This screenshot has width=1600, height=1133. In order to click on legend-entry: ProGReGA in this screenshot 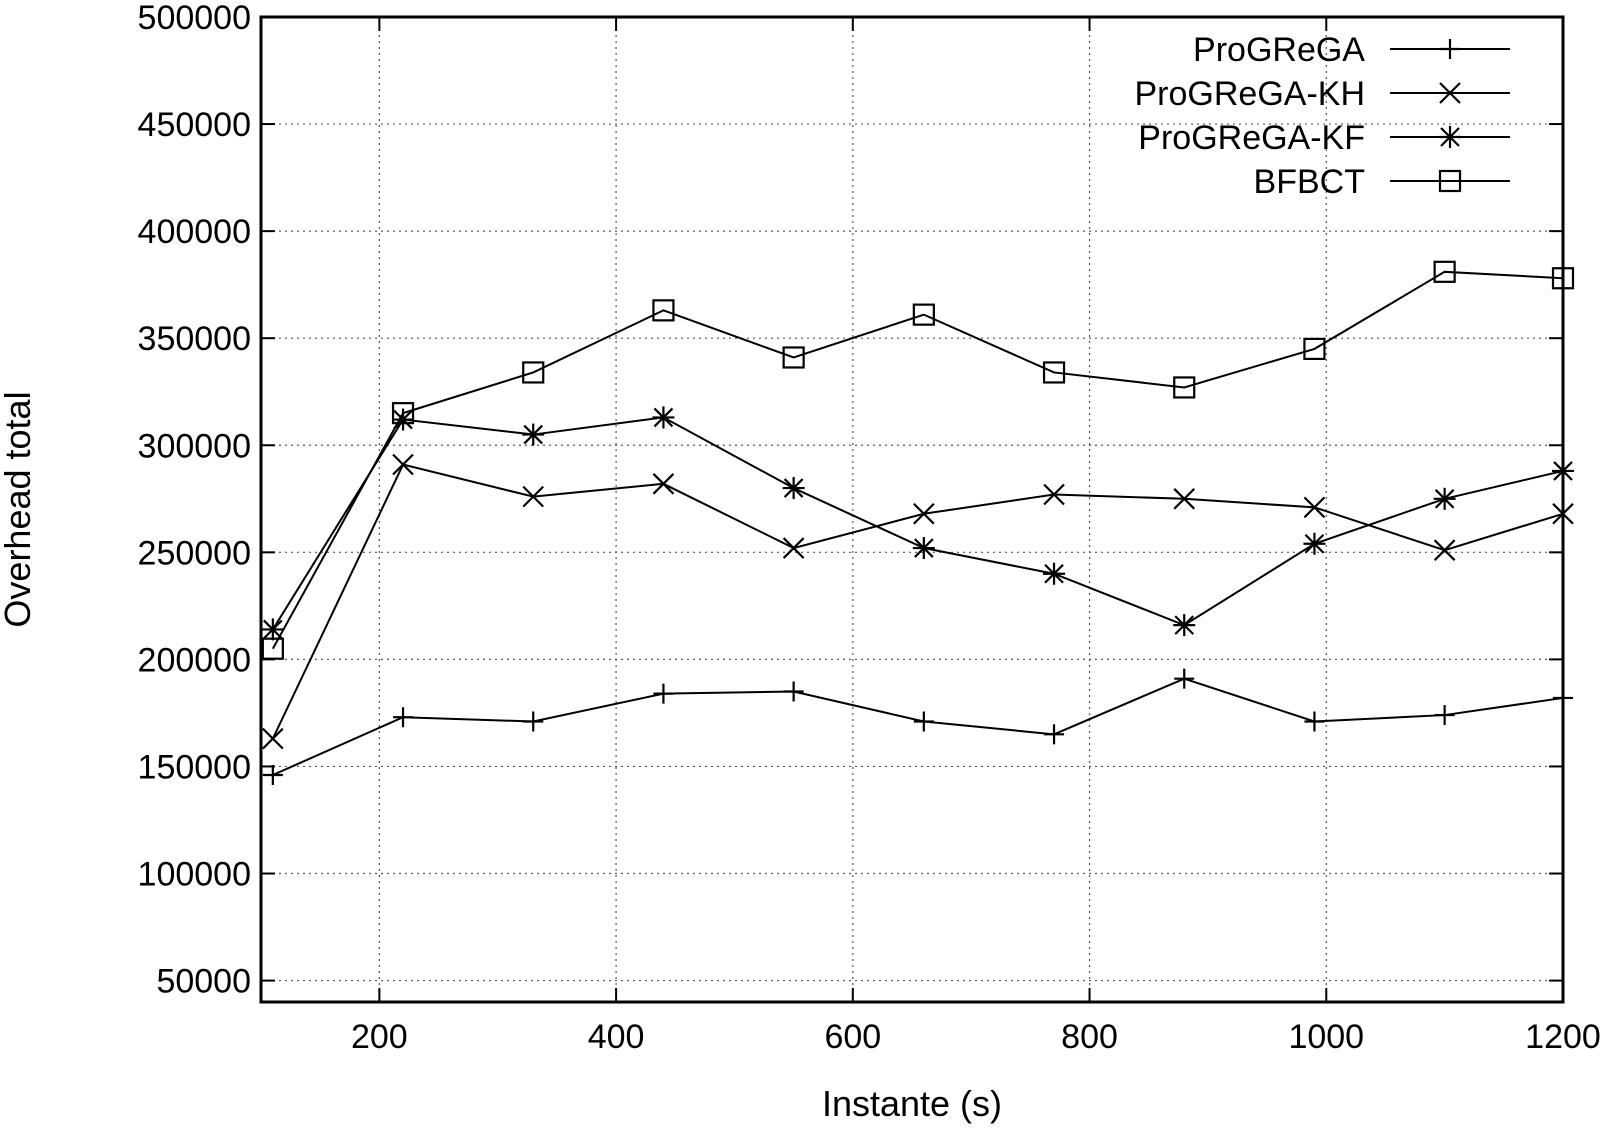, I will do `click(1351, 50)`.